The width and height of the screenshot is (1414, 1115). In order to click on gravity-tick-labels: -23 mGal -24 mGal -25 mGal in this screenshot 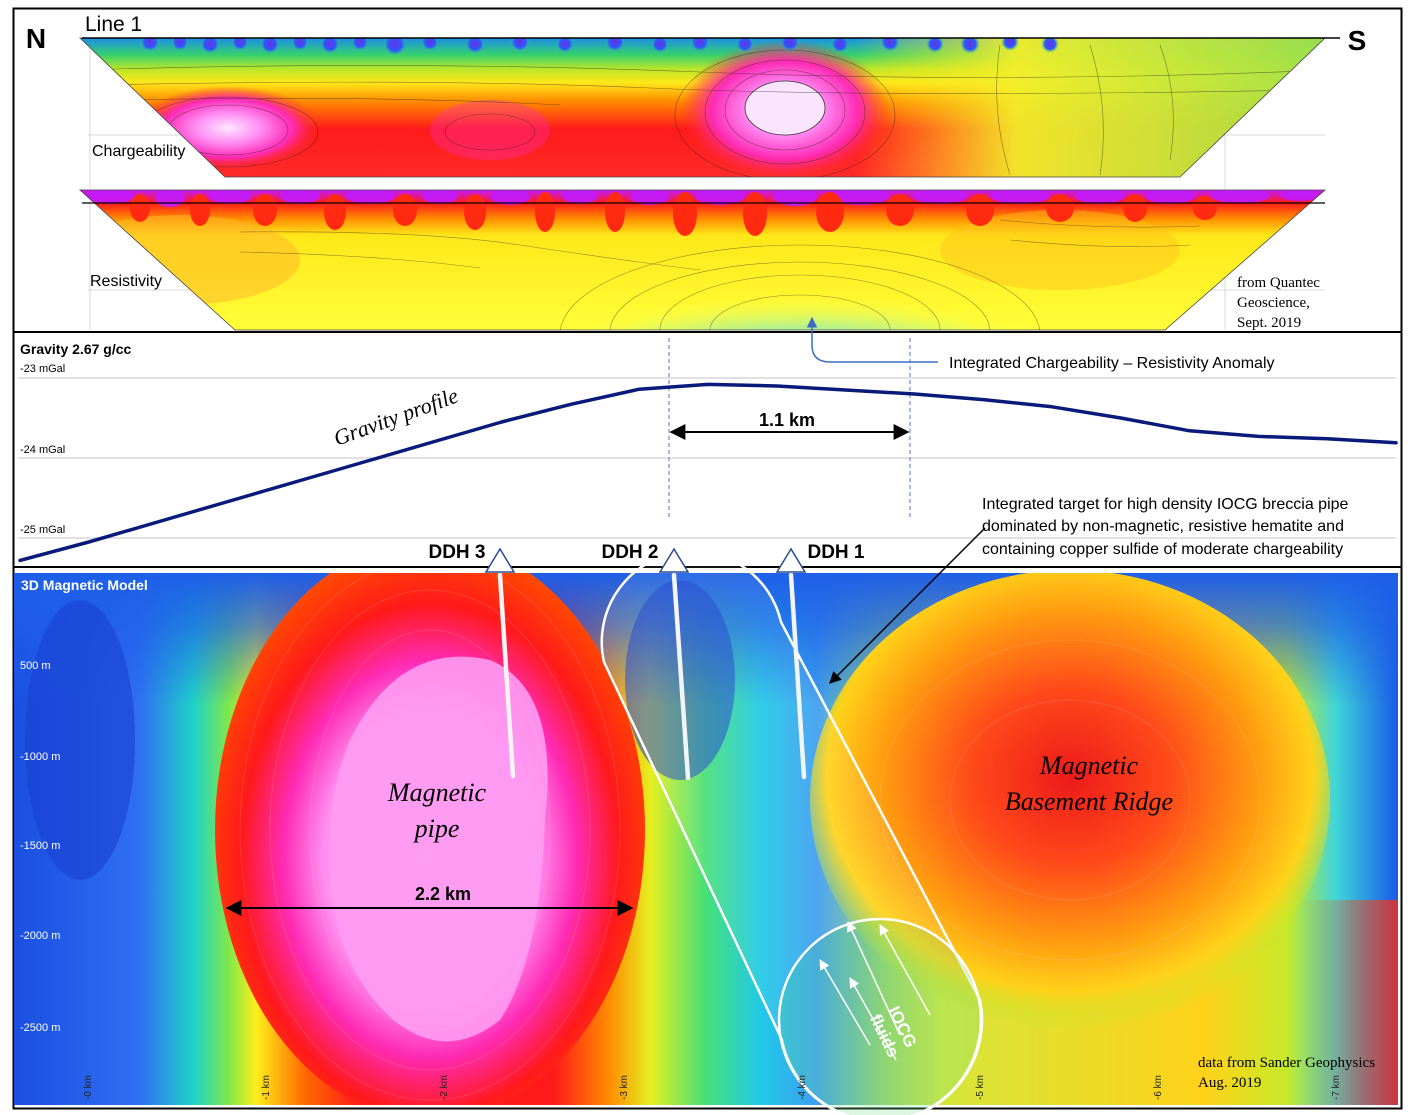, I will do `click(42, 449)`.